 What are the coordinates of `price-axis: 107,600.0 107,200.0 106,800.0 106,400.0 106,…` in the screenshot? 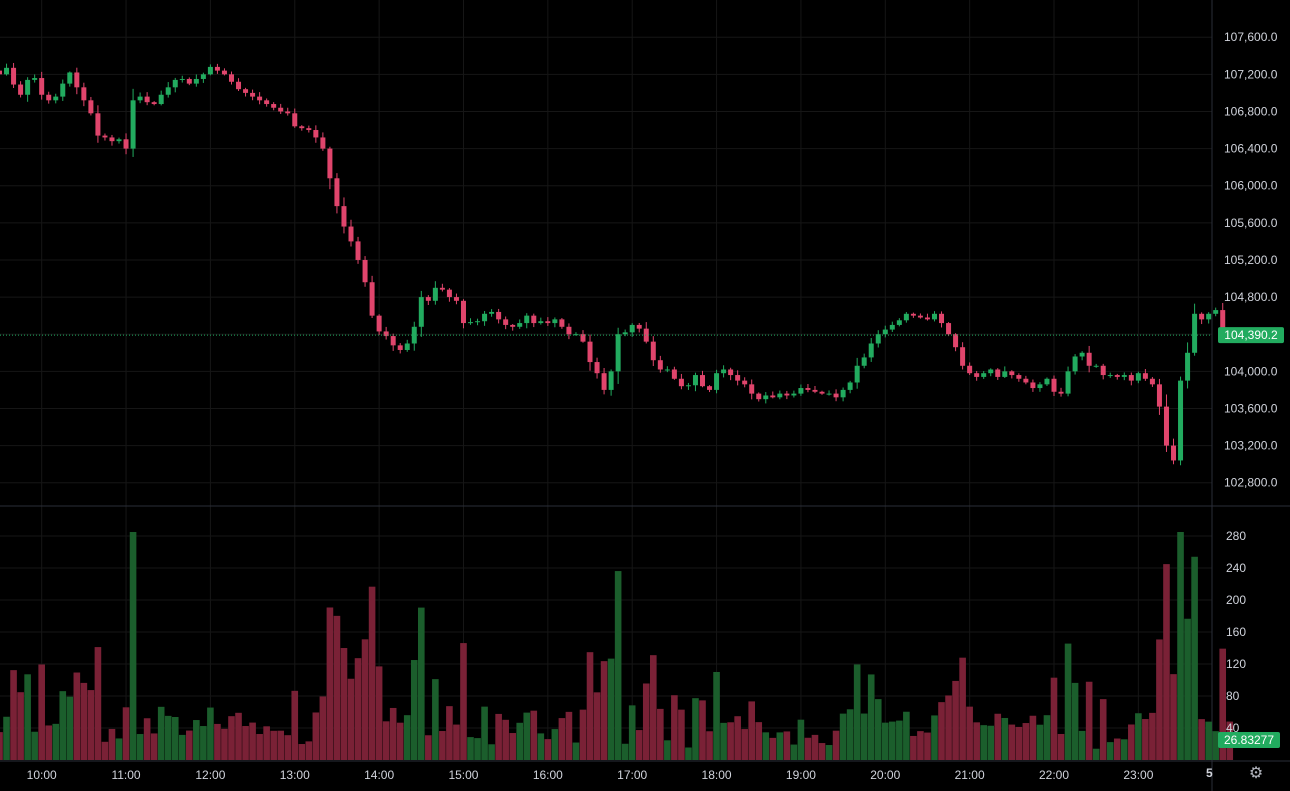 It's located at (1251, 260).